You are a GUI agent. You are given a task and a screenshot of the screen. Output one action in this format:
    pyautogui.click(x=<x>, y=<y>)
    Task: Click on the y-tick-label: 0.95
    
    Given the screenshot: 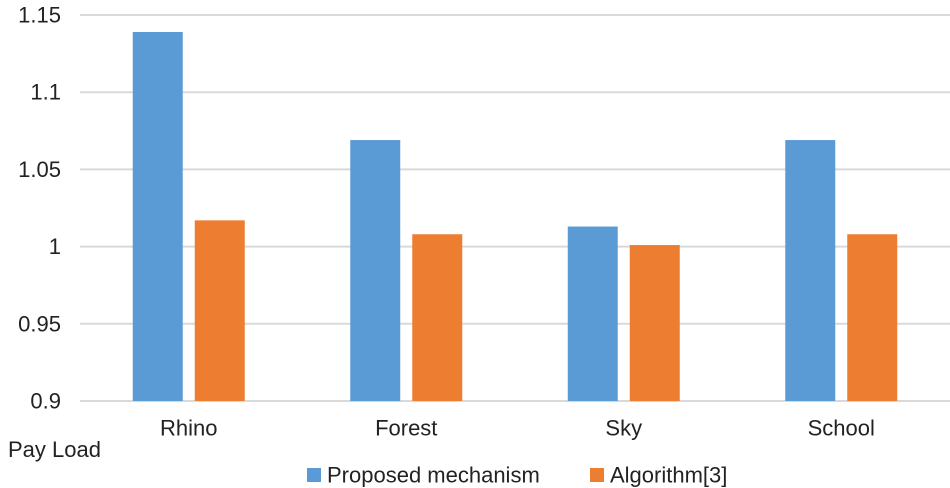 What is the action you would take?
    pyautogui.click(x=39, y=323)
    